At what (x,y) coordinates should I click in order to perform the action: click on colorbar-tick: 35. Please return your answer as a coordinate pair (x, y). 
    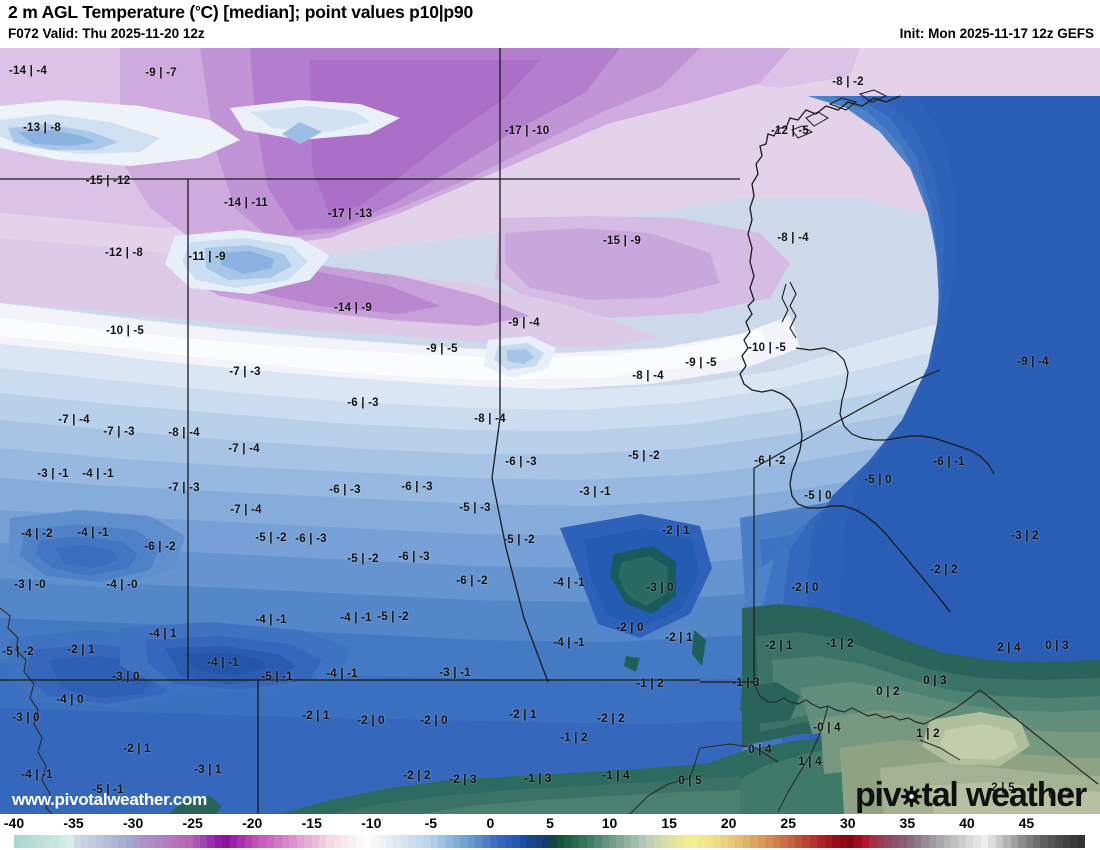
    Looking at the image, I should click on (907, 823).